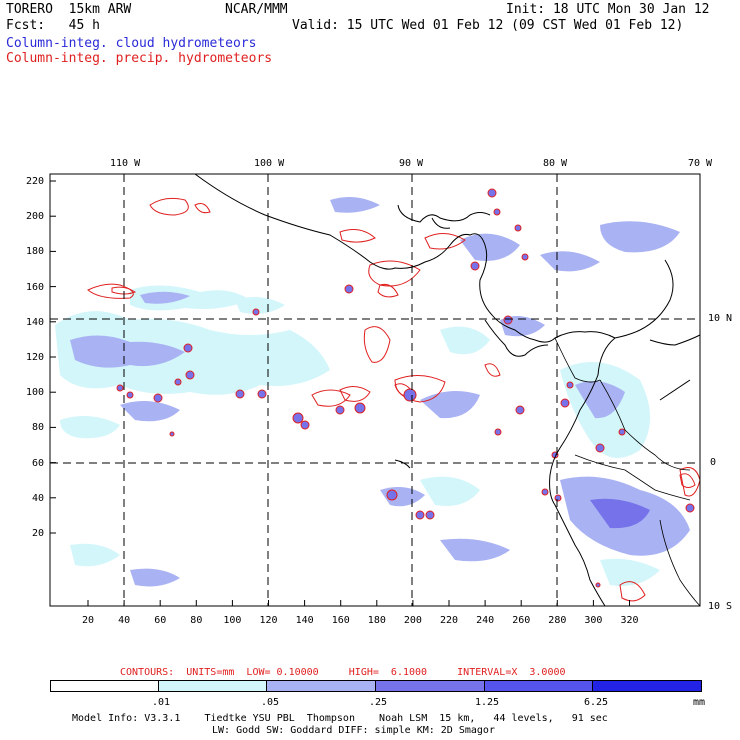 Image resolution: width=740 pixels, height=740 pixels. I want to click on y-tick-label: 200, so click(35, 217).